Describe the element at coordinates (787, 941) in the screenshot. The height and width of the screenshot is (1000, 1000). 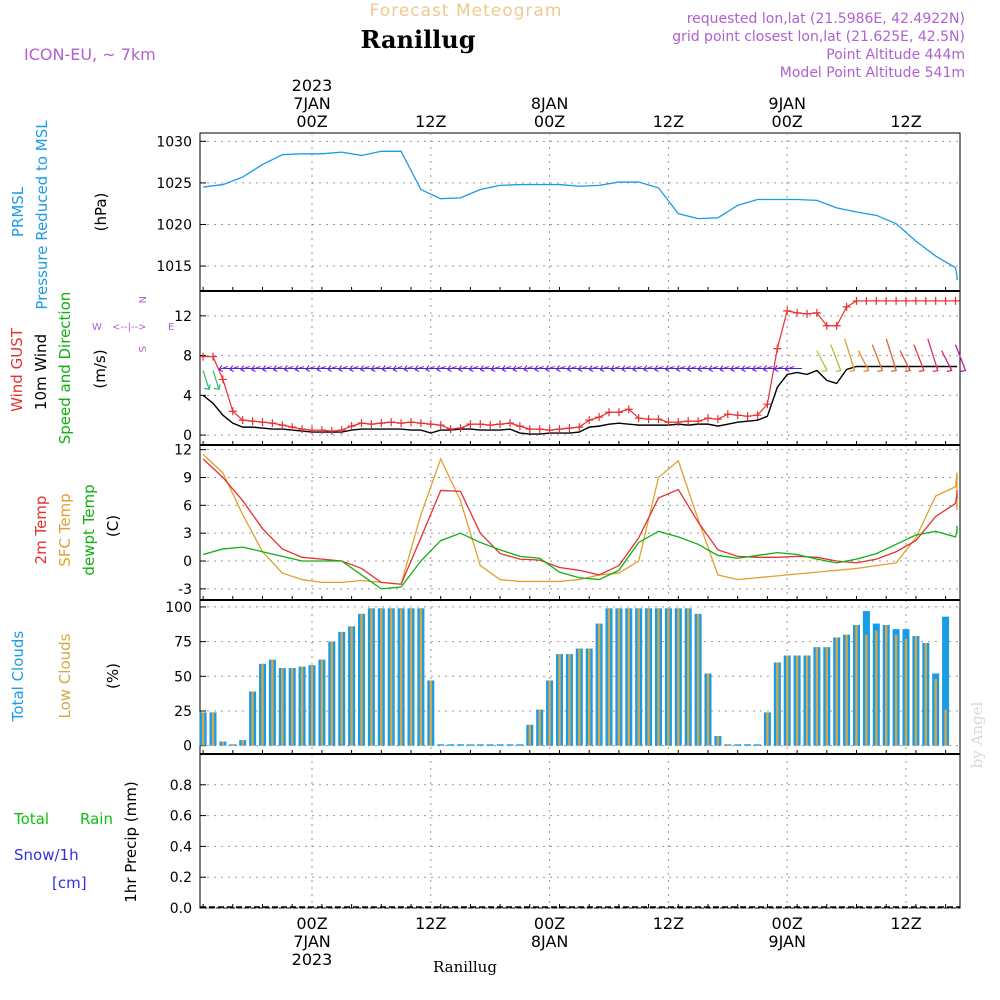
I see `time-label: 9JAN` at that location.